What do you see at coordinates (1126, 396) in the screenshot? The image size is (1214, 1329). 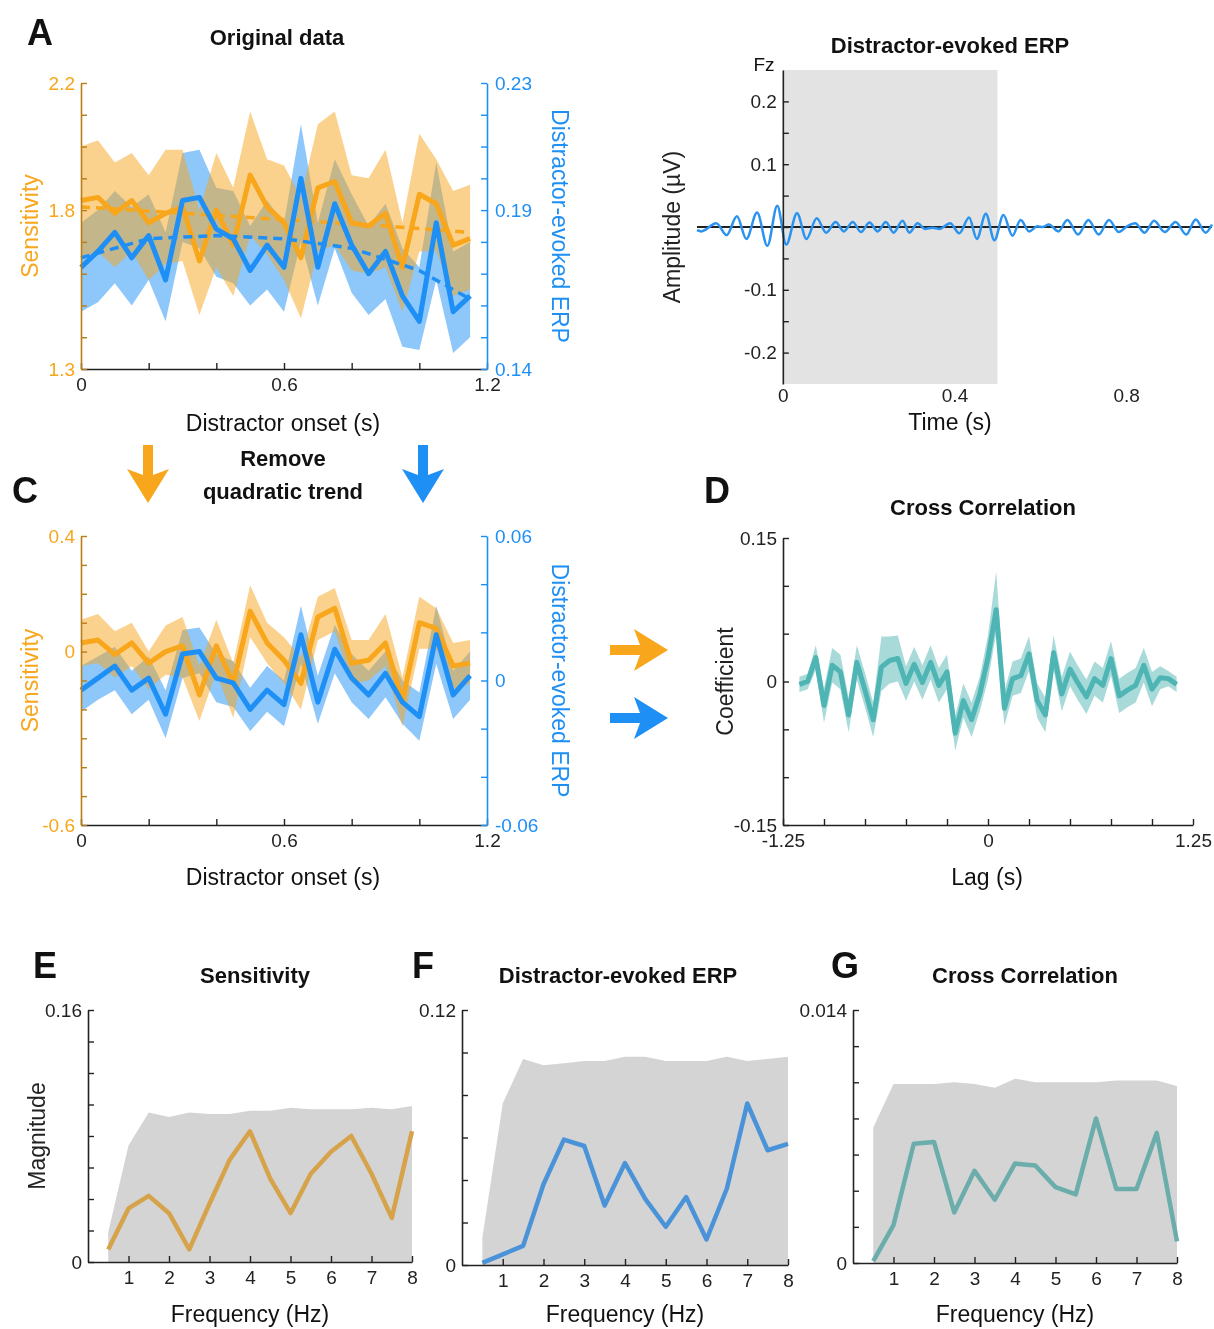 I see `x-tick-label: 0.8` at bounding box center [1126, 396].